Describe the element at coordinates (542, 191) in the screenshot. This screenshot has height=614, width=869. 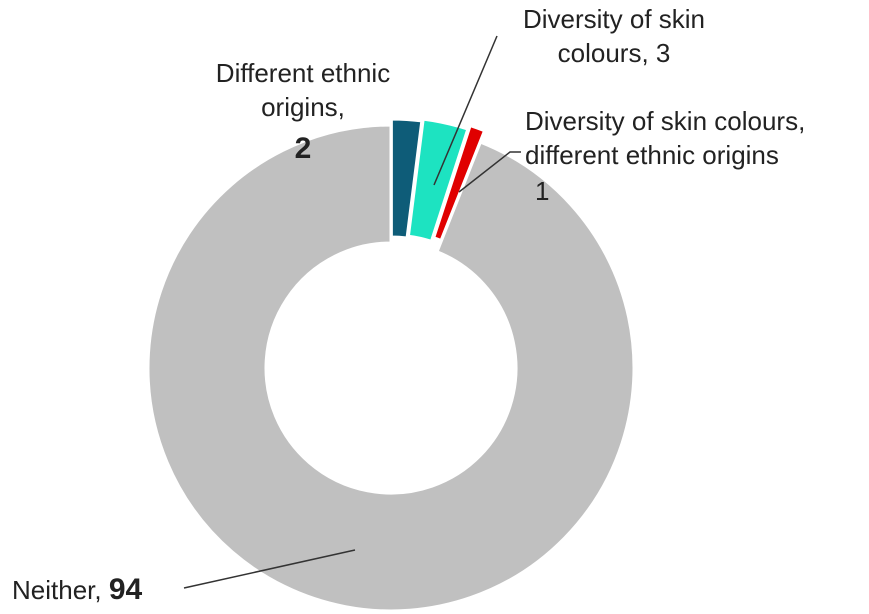
I see `slice-value-diversity-of-skin-colours-different-ethnic-origins: 1` at that location.